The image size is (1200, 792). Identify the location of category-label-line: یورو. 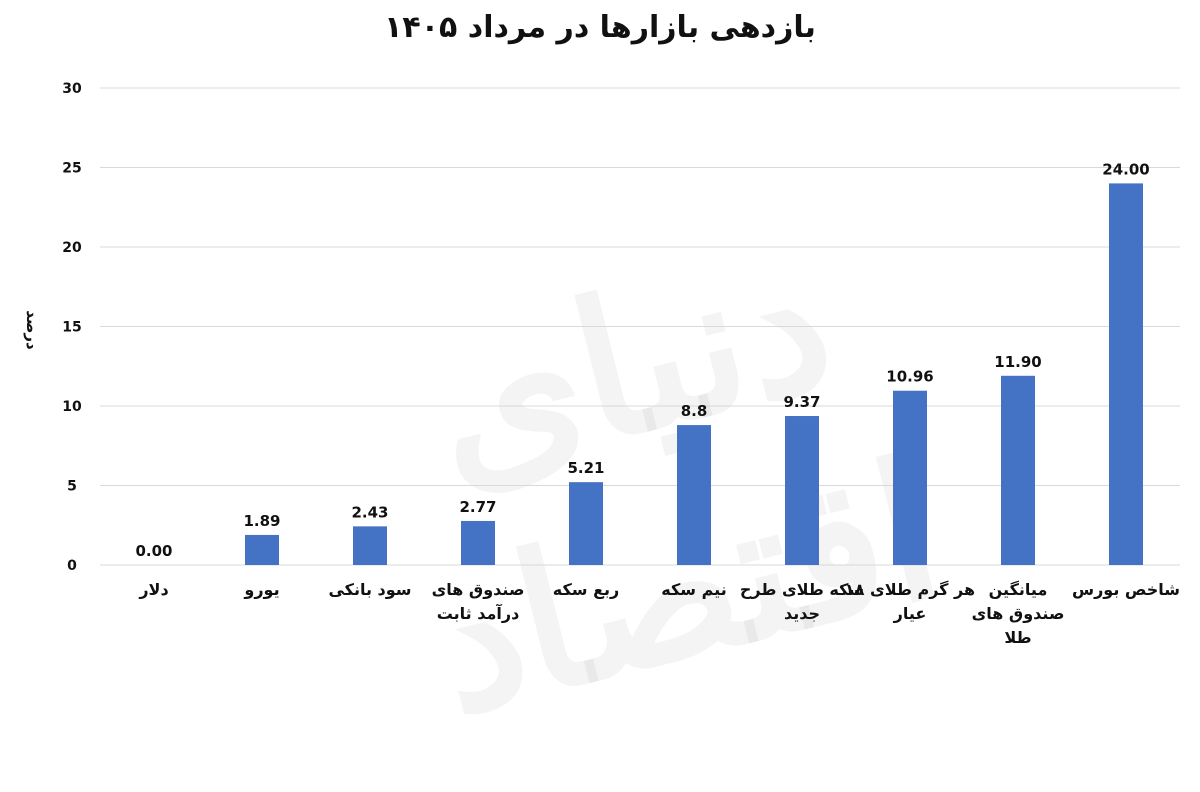
(261, 589).